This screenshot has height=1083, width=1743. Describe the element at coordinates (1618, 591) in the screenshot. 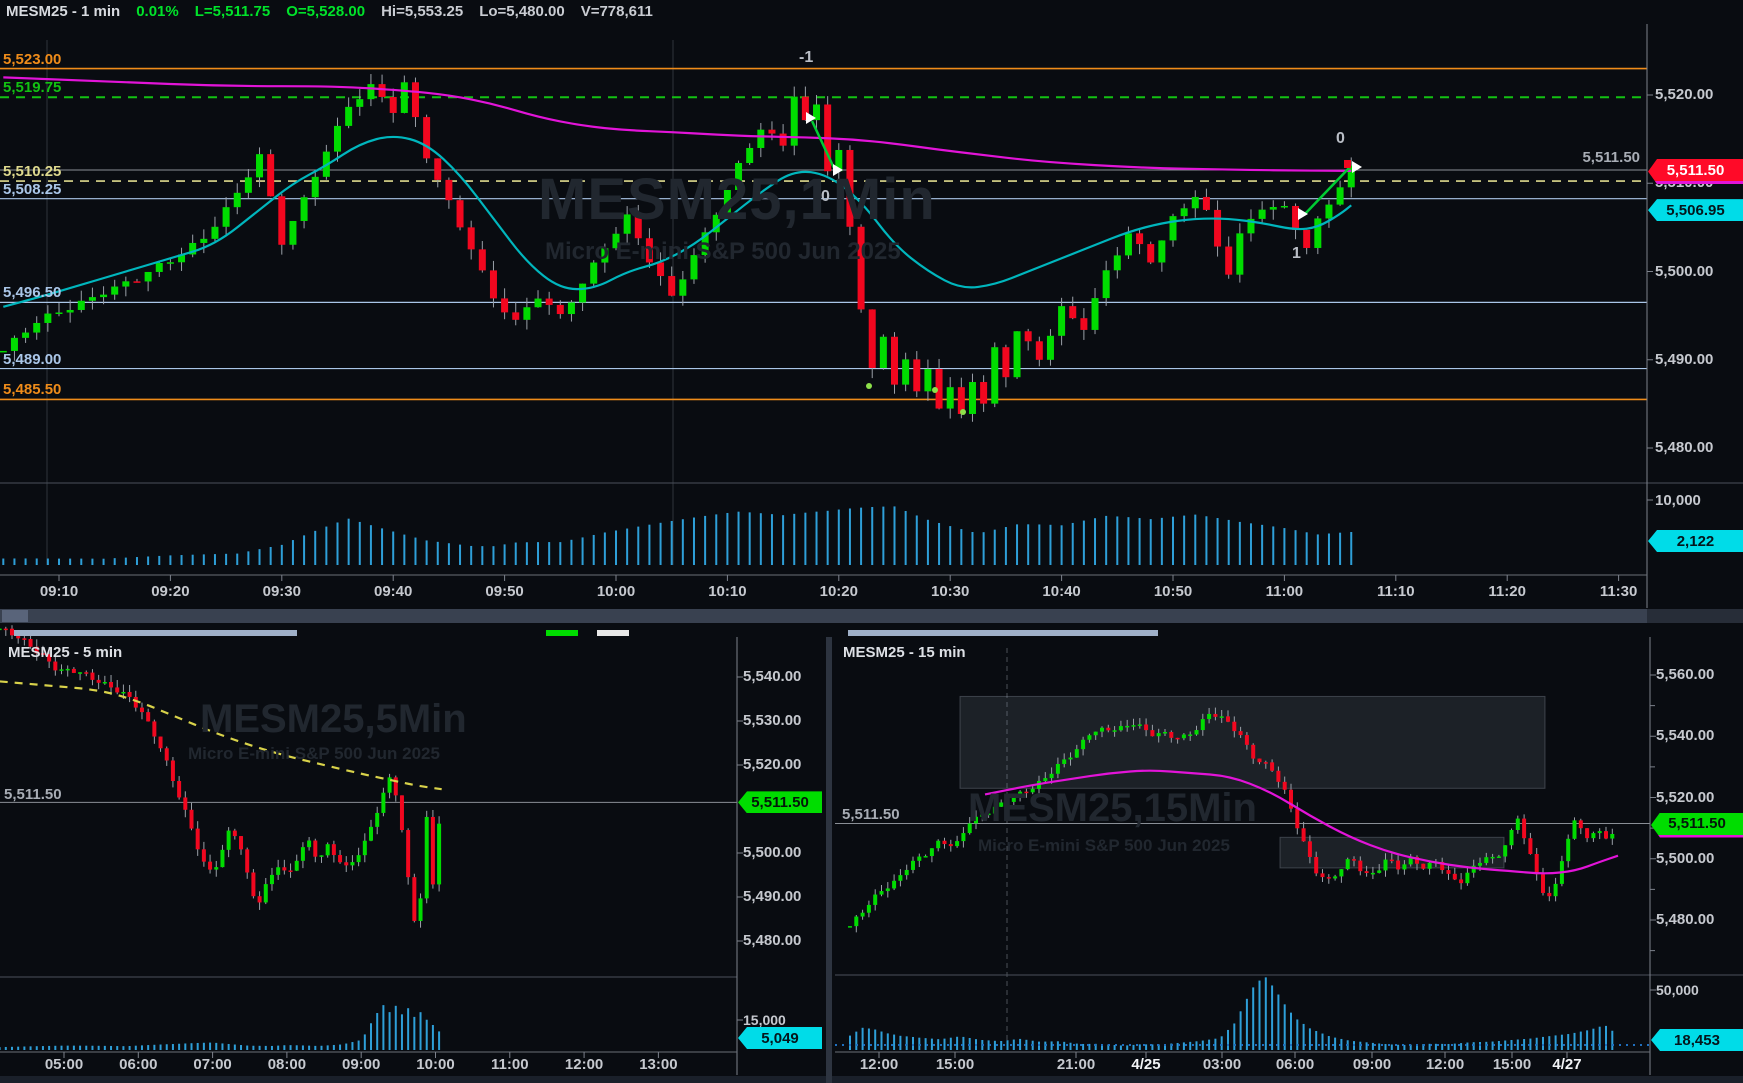

I see `time-tick-label: 11:30` at that location.